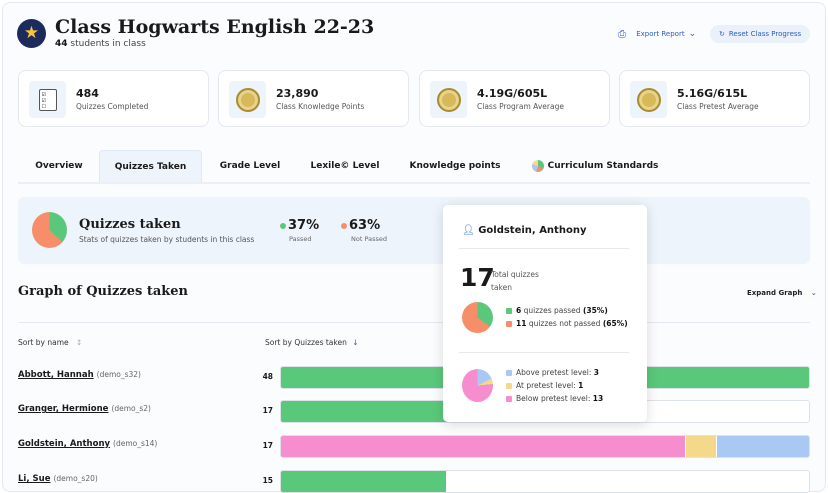  Describe the element at coordinates (61, 44) in the screenshot. I see `student-count-value: 44` at that location.